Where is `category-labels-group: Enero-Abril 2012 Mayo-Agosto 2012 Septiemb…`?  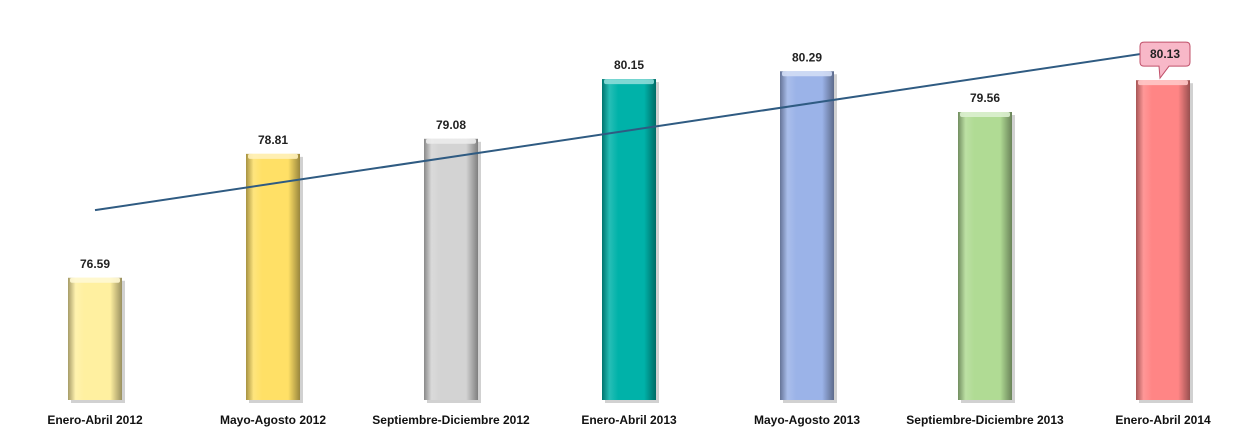 category-labels-group: Enero-Abril 2012 Mayo-Agosto 2012 Septiemb… is located at coordinates (629, 420).